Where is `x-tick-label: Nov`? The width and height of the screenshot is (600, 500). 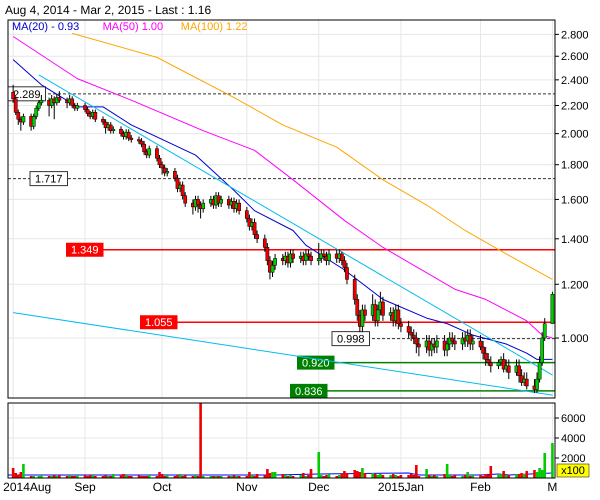
x-tick-label: Nov is located at coordinates (247, 487).